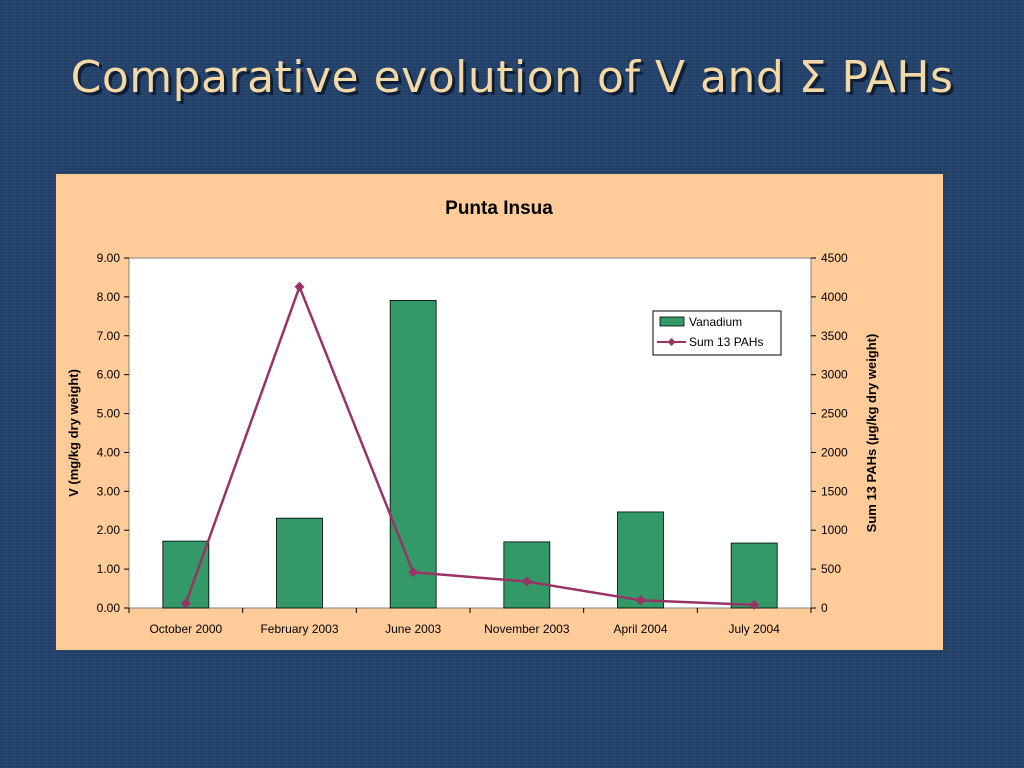 This screenshot has width=1024, height=768. What do you see at coordinates (834, 336) in the screenshot?
I see `y2-tick-label: 3500` at bounding box center [834, 336].